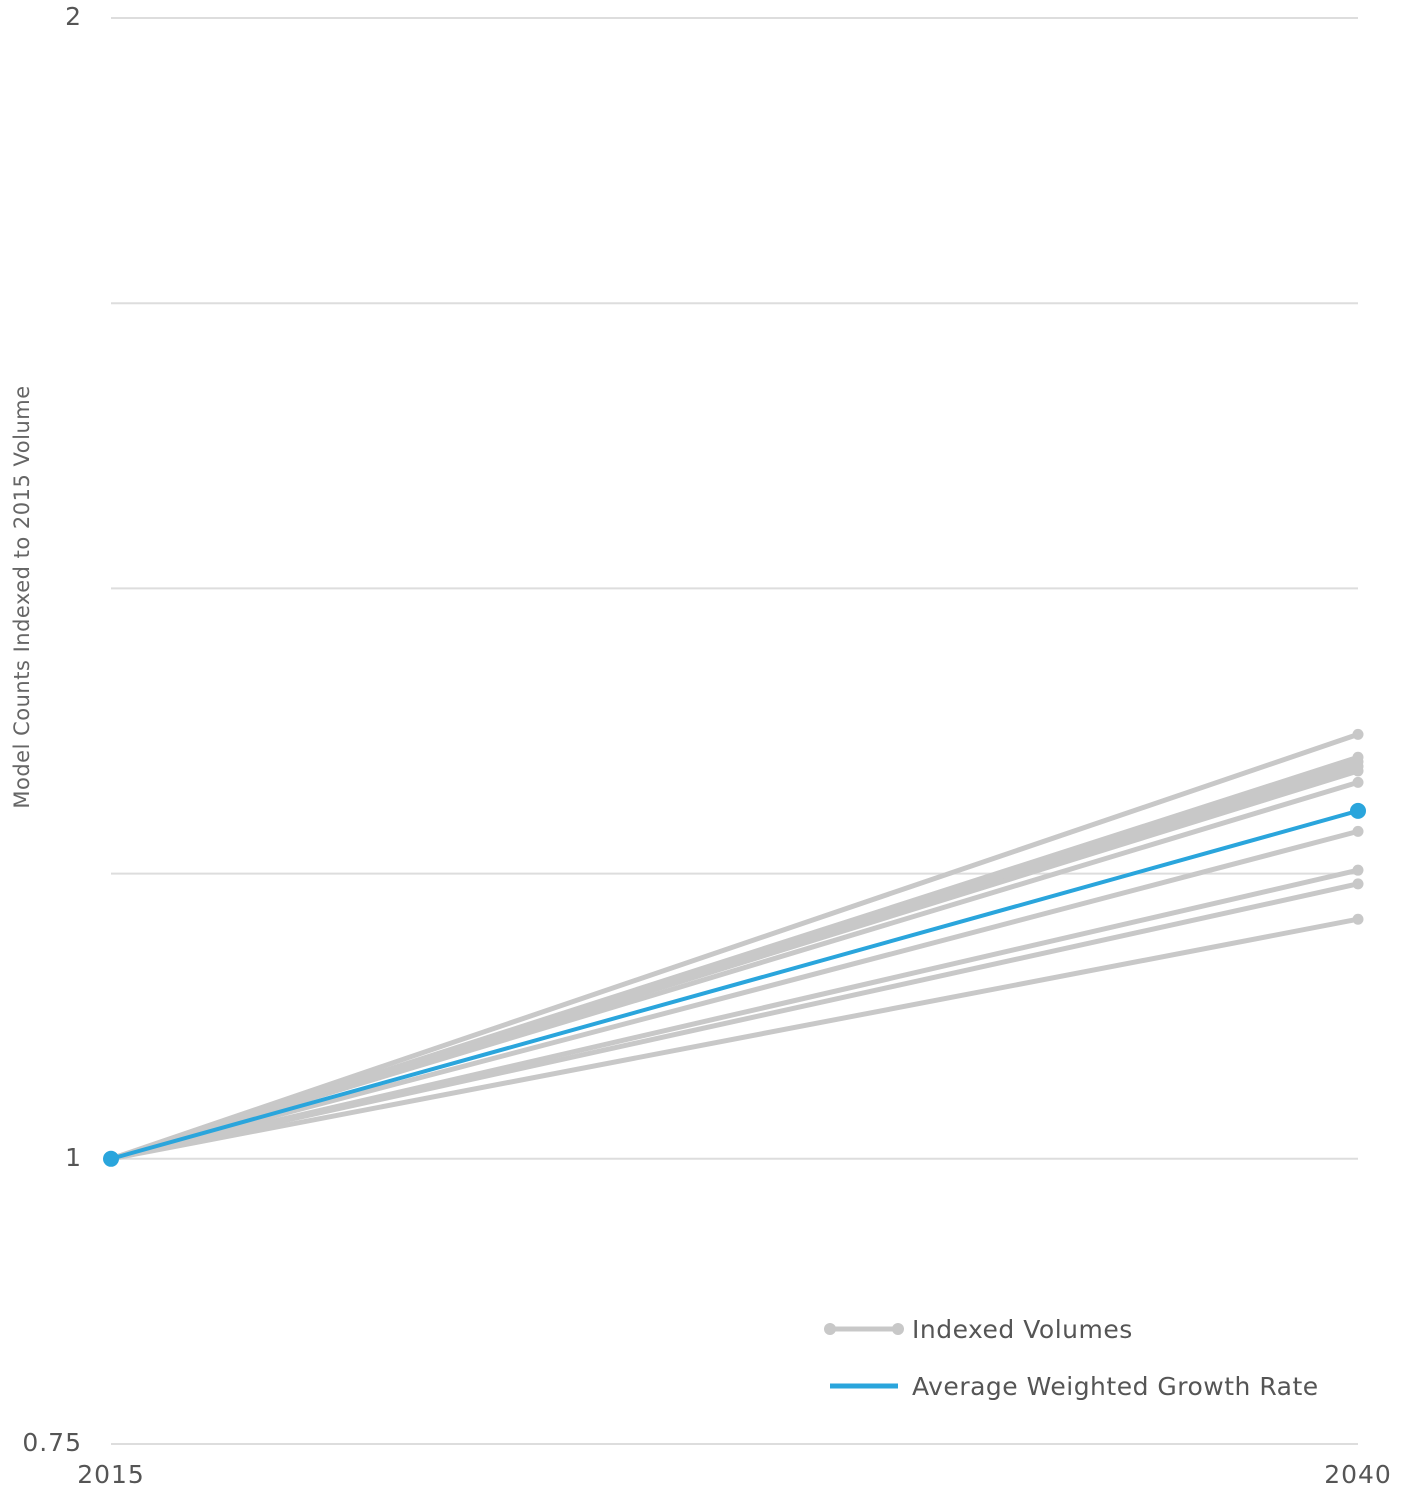 This screenshot has width=1413, height=1497. Describe the element at coordinates (73, 16) in the screenshot. I see `y-tick-label: 2` at that location.